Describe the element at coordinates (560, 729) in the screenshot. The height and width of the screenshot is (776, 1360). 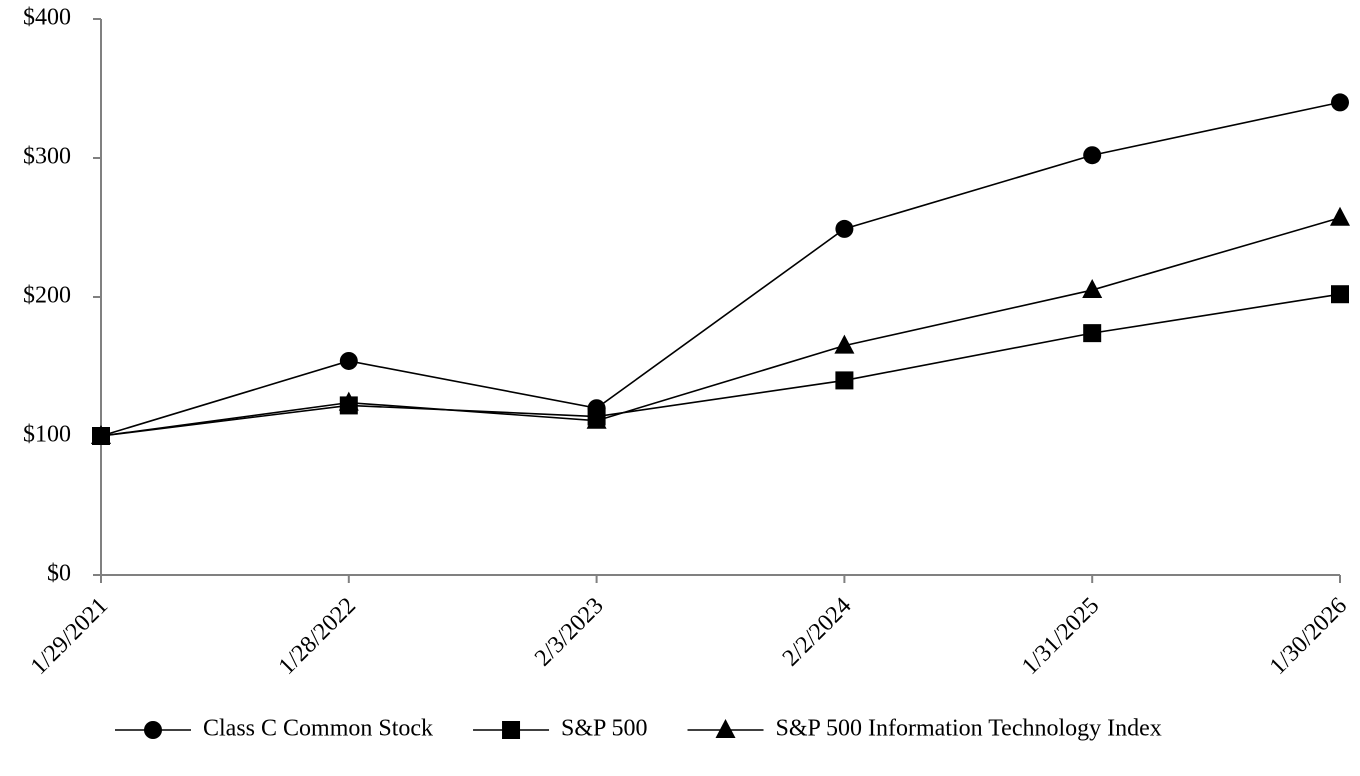
I see `legend-item: S&P 500` at that location.